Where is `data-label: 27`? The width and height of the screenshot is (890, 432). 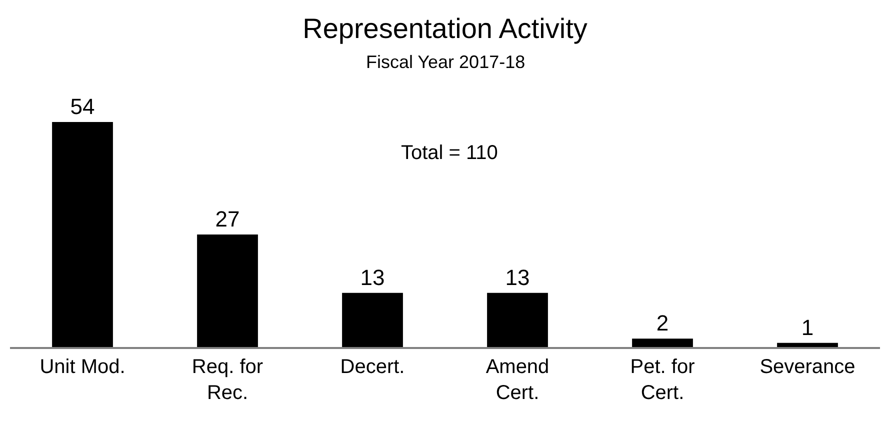 data-label: 27 is located at coordinates (227, 219).